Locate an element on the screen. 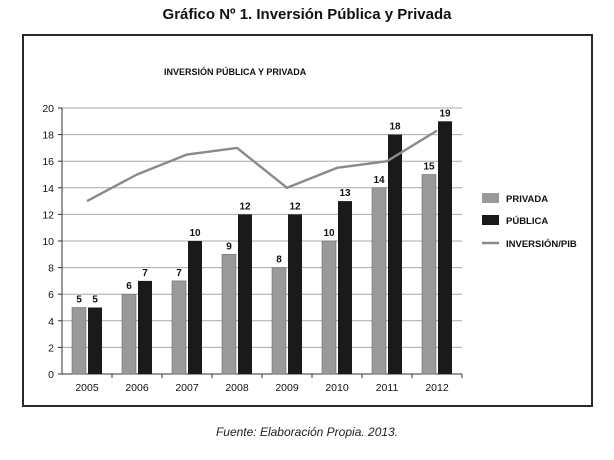 This screenshot has width=614, height=460. data-label-publica: 13 is located at coordinates (345, 193).